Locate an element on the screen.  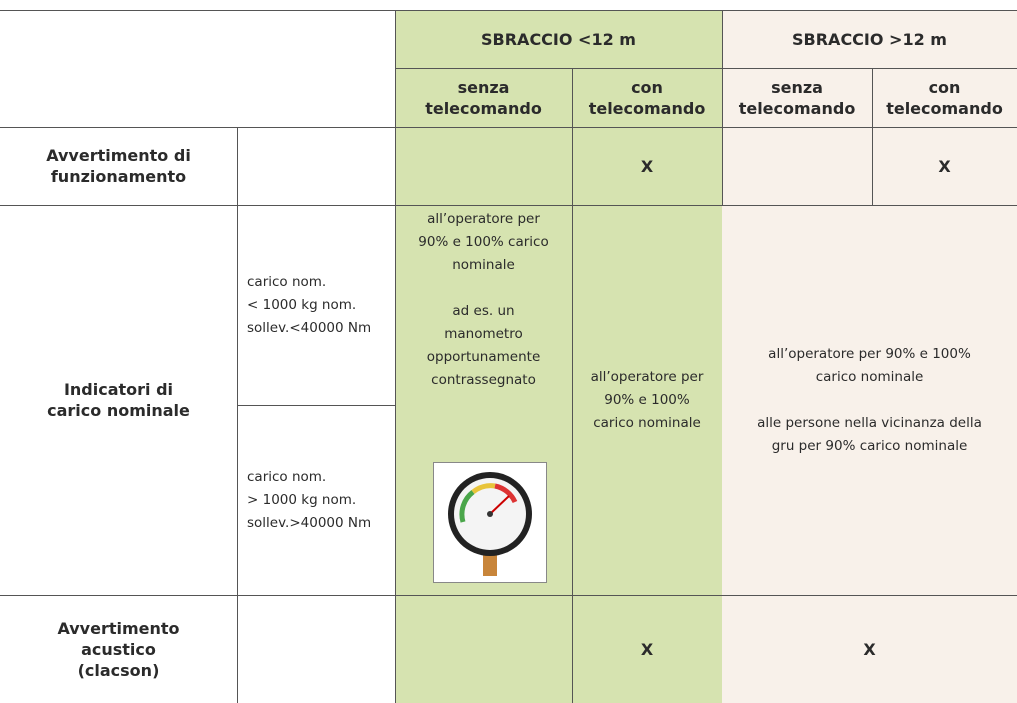
group-header: SBRACCIO <12 m is located at coordinates (558, 39).